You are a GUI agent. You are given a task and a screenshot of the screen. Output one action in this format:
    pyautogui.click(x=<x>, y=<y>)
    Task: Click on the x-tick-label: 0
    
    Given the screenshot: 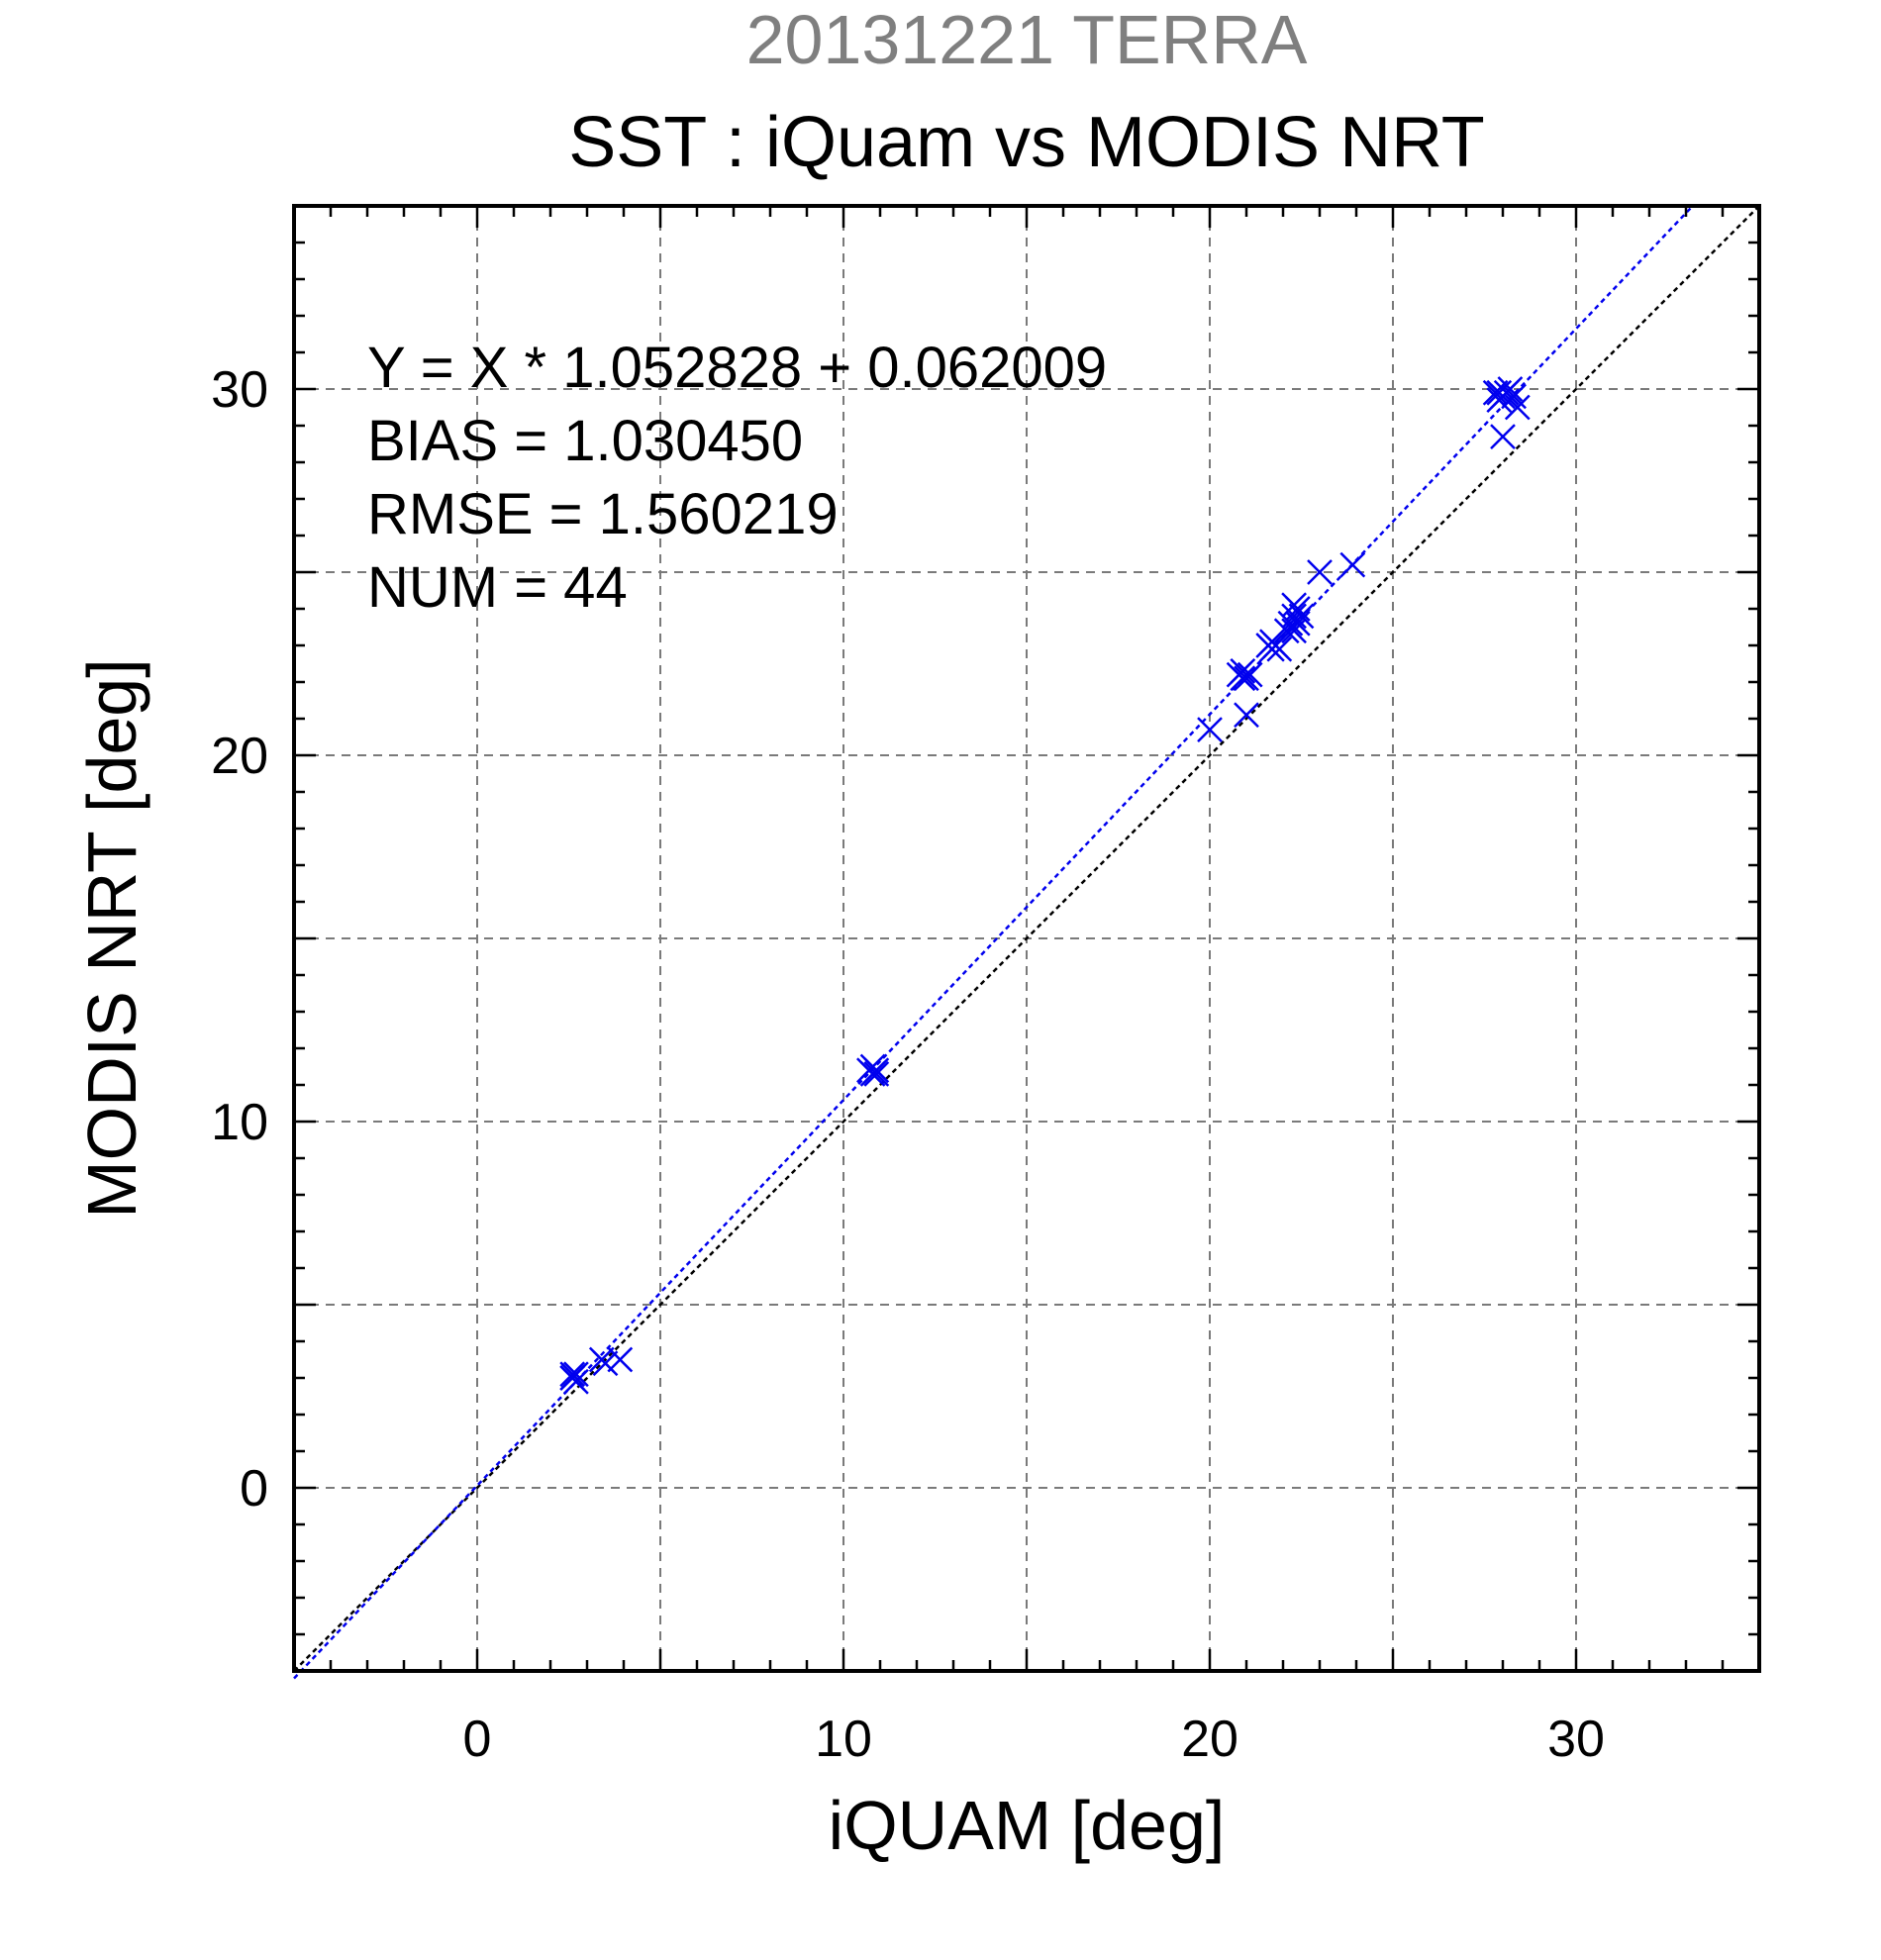 What is the action you would take?
    pyautogui.click(x=477, y=1739)
    